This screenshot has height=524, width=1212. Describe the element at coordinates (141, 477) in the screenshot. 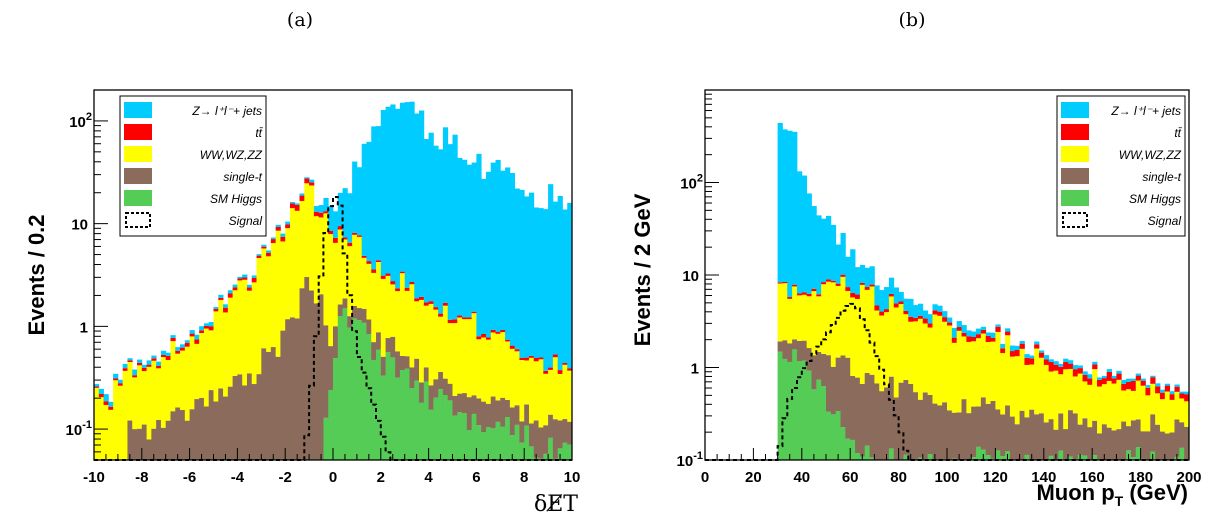

I see `x-tick-label: -8` at that location.